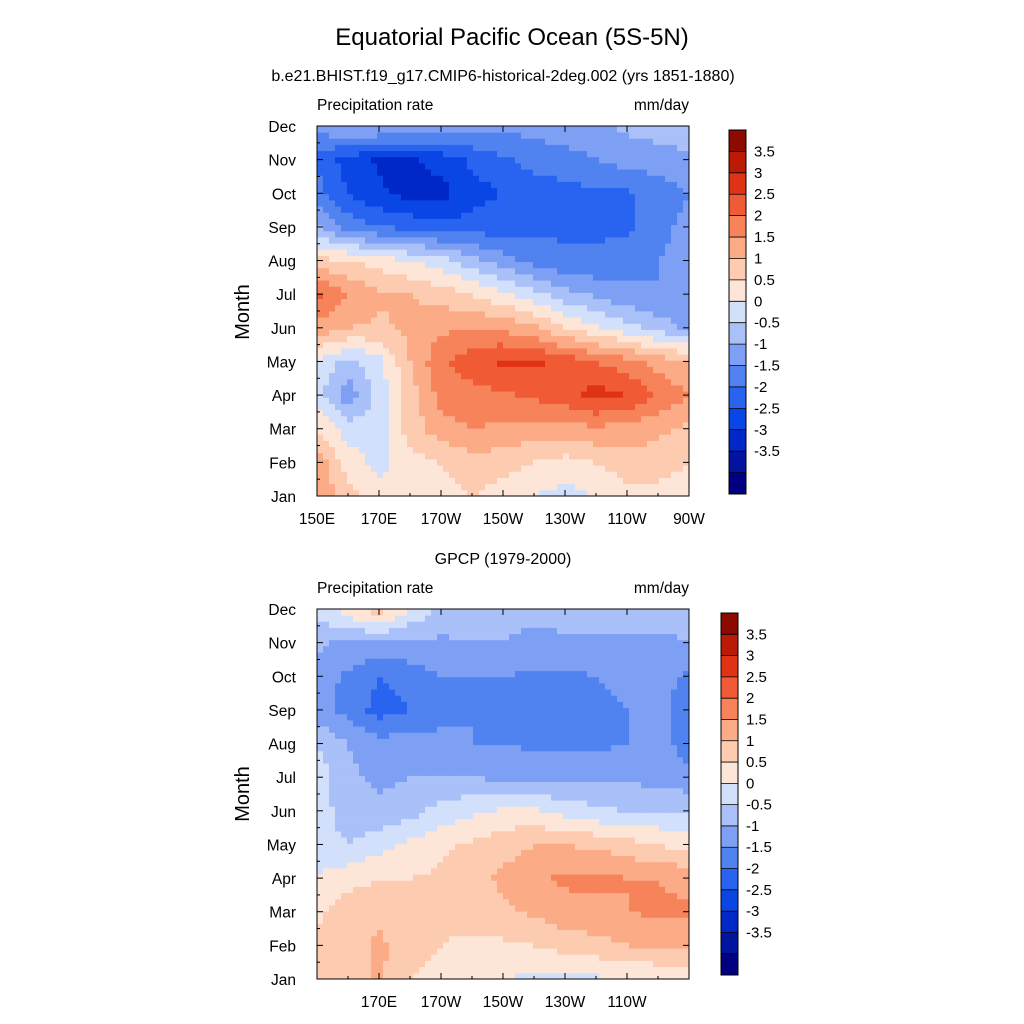 This screenshot has width=1024, height=1024. I want to click on colorbar-swatch, so click(737, 376).